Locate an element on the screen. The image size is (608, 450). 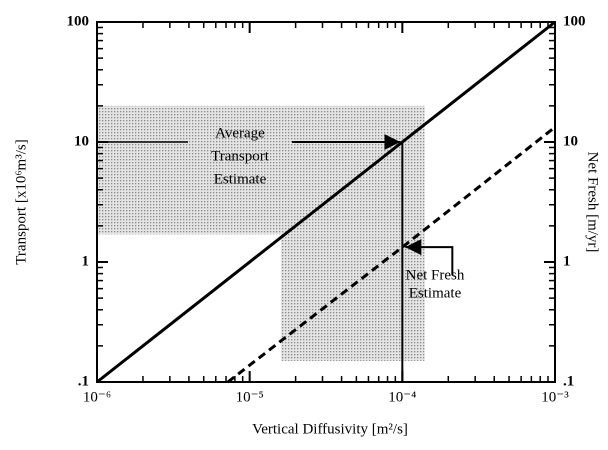
y2-tick-label: .1 is located at coordinates (568, 381).